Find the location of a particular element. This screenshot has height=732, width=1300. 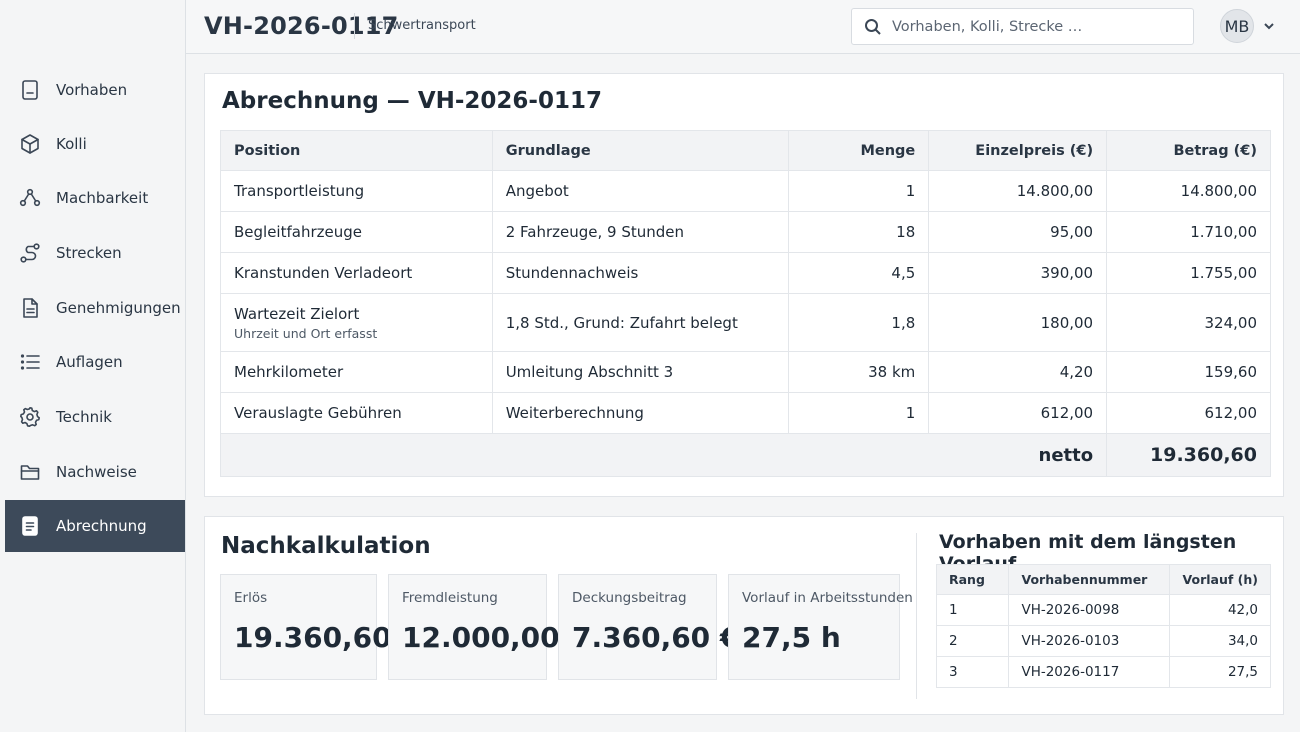

kpi-label: Fremdleistung is located at coordinates (450, 598).